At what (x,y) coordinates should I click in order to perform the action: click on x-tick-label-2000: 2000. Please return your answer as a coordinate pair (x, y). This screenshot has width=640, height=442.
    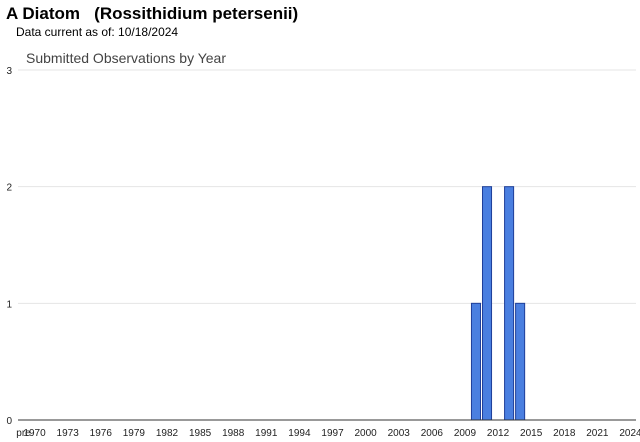
    Looking at the image, I should click on (366, 433).